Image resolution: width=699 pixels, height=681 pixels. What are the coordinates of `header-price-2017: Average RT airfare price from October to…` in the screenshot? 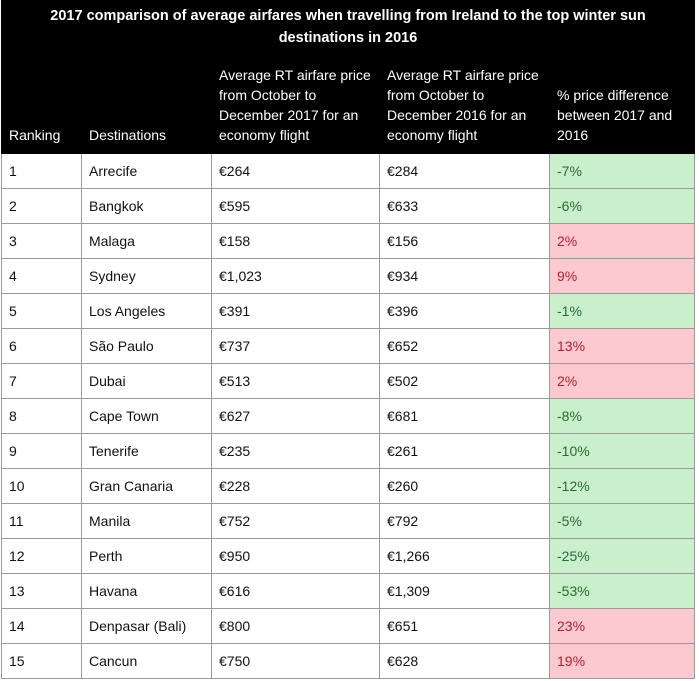 It's located at (295, 101).